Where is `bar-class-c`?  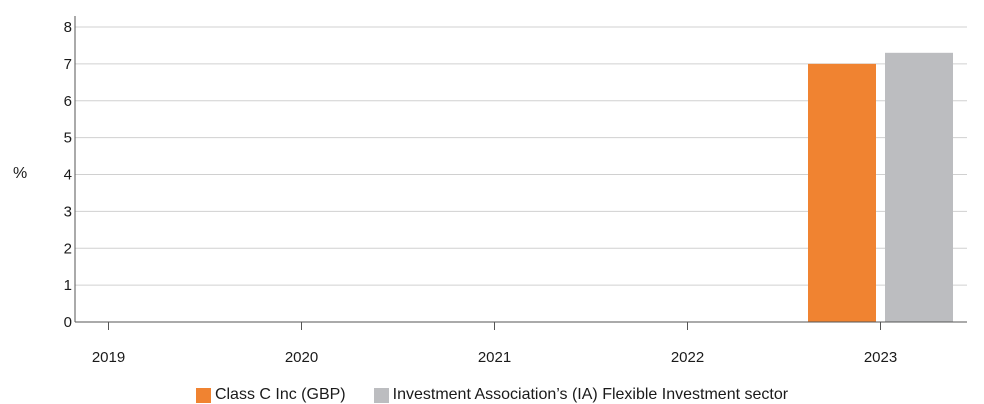
bar-class-c is located at coordinates (842, 192).